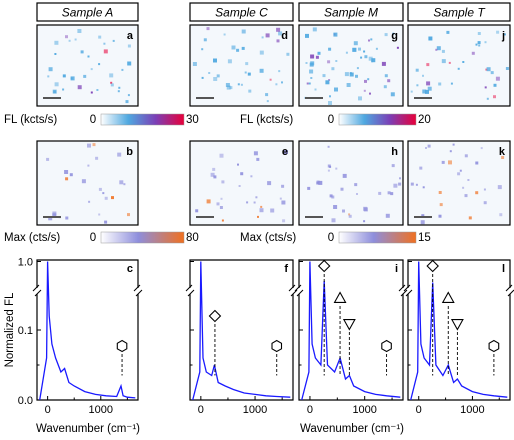 The height and width of the screenshot is (440, 514). What do you see at coordinates (324, 266) in the screenshot?
I see `marker-diamond` at bounding box center [324, 266].